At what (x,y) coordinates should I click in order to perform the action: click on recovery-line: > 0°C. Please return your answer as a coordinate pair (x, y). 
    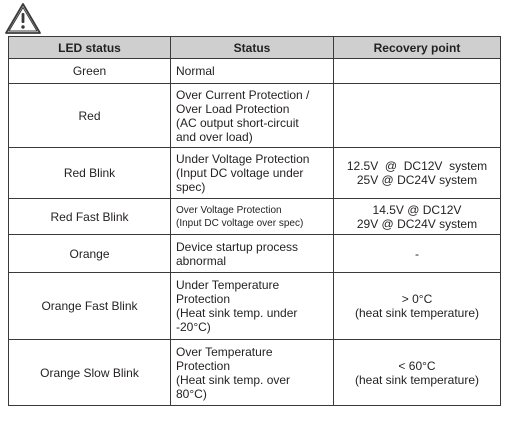
    Looking at the image, I should click on (417, 299).